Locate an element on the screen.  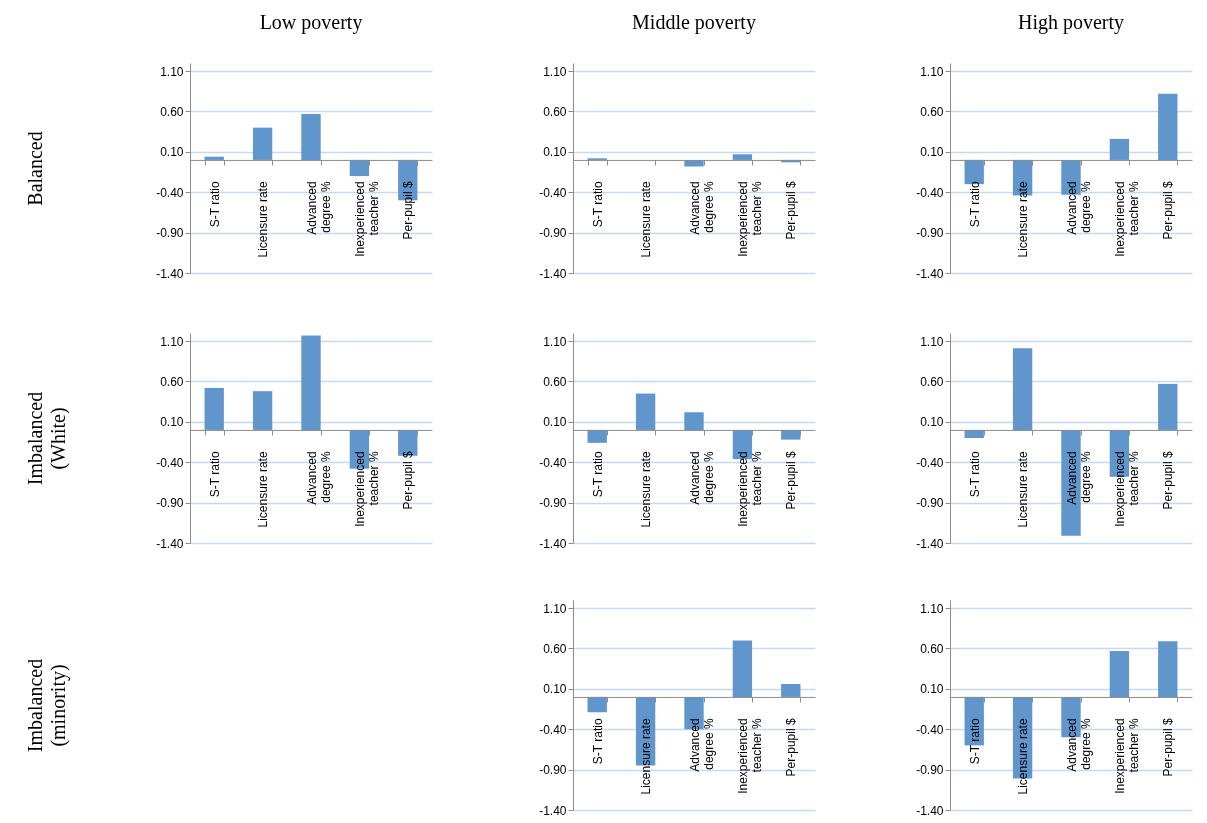
chart-title: High poverty is located at coordinates (1071, 22).